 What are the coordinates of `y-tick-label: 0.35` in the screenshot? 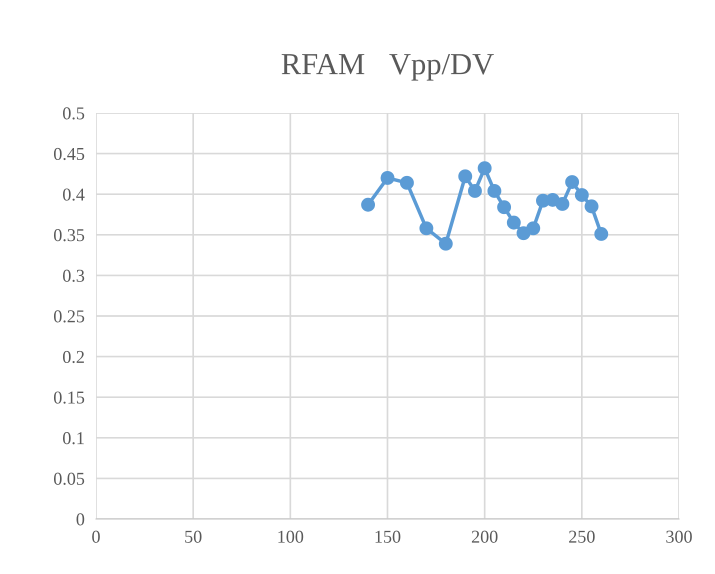 It's located at (69, 235).